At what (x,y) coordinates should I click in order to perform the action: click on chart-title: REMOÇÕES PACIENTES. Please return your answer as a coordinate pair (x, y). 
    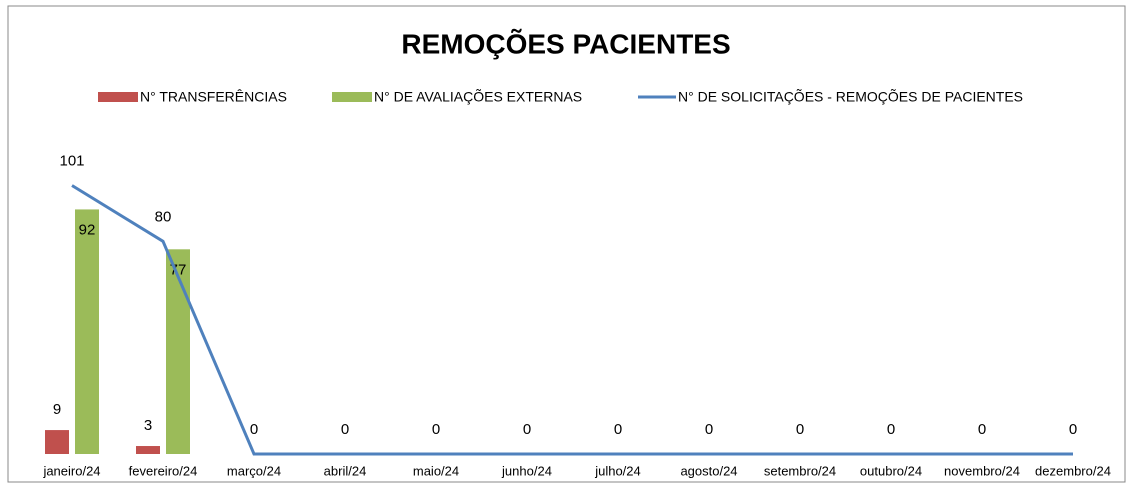
    Looking at the image, I should click on (565, 43).